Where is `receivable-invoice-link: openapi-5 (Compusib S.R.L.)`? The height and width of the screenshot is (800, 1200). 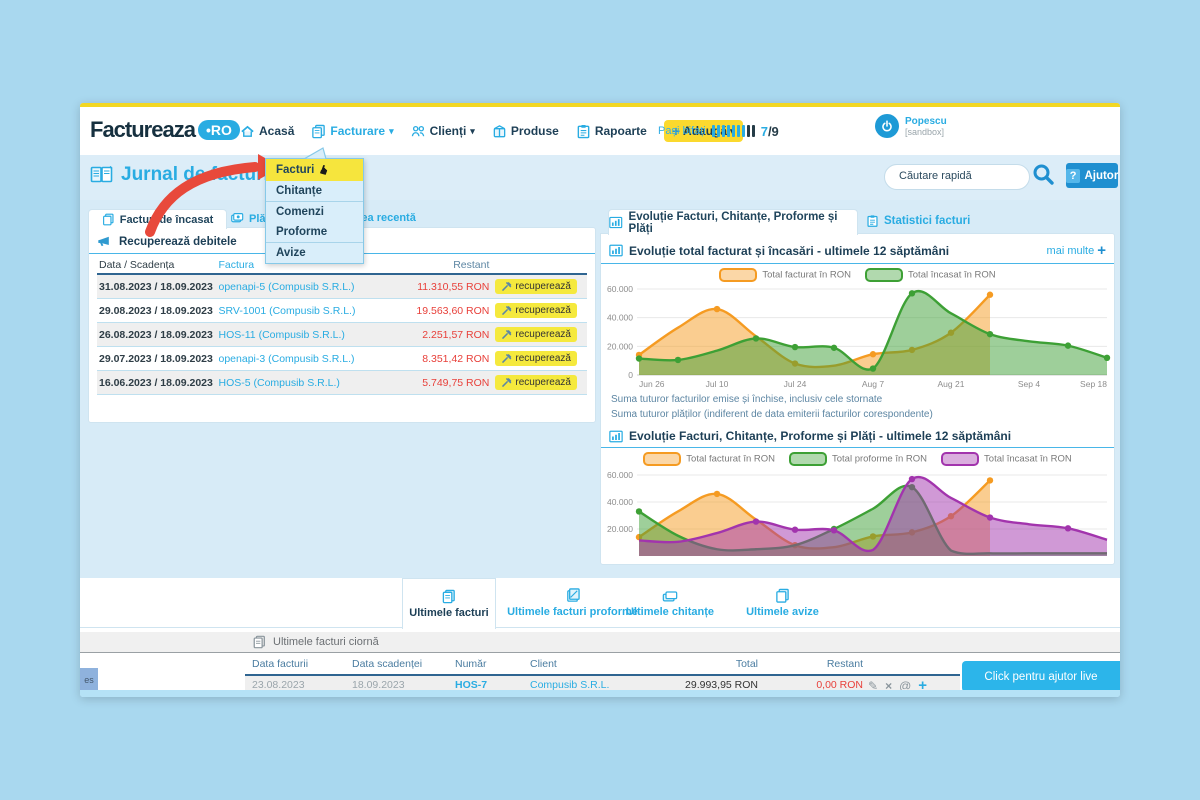
receivable-invoice-link: openapi-5 (Compusib S.R.L.) is located at coordinates (286, 286).